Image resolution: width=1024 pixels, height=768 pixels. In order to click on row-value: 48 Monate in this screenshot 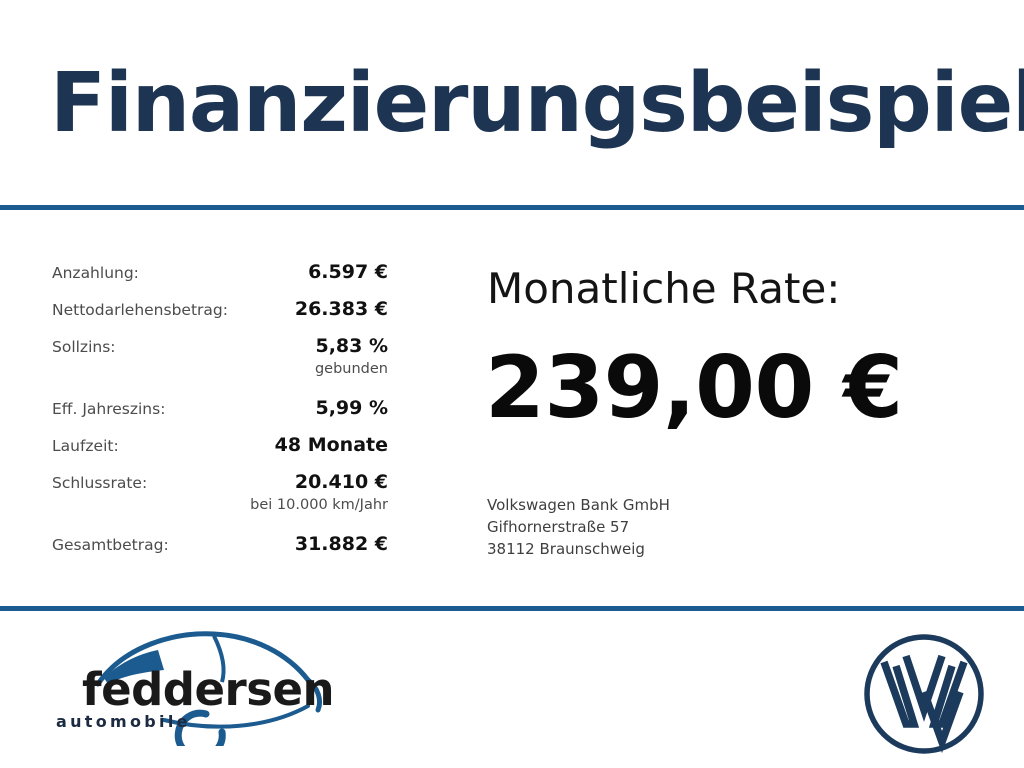, I will do `click(331, 445)`.